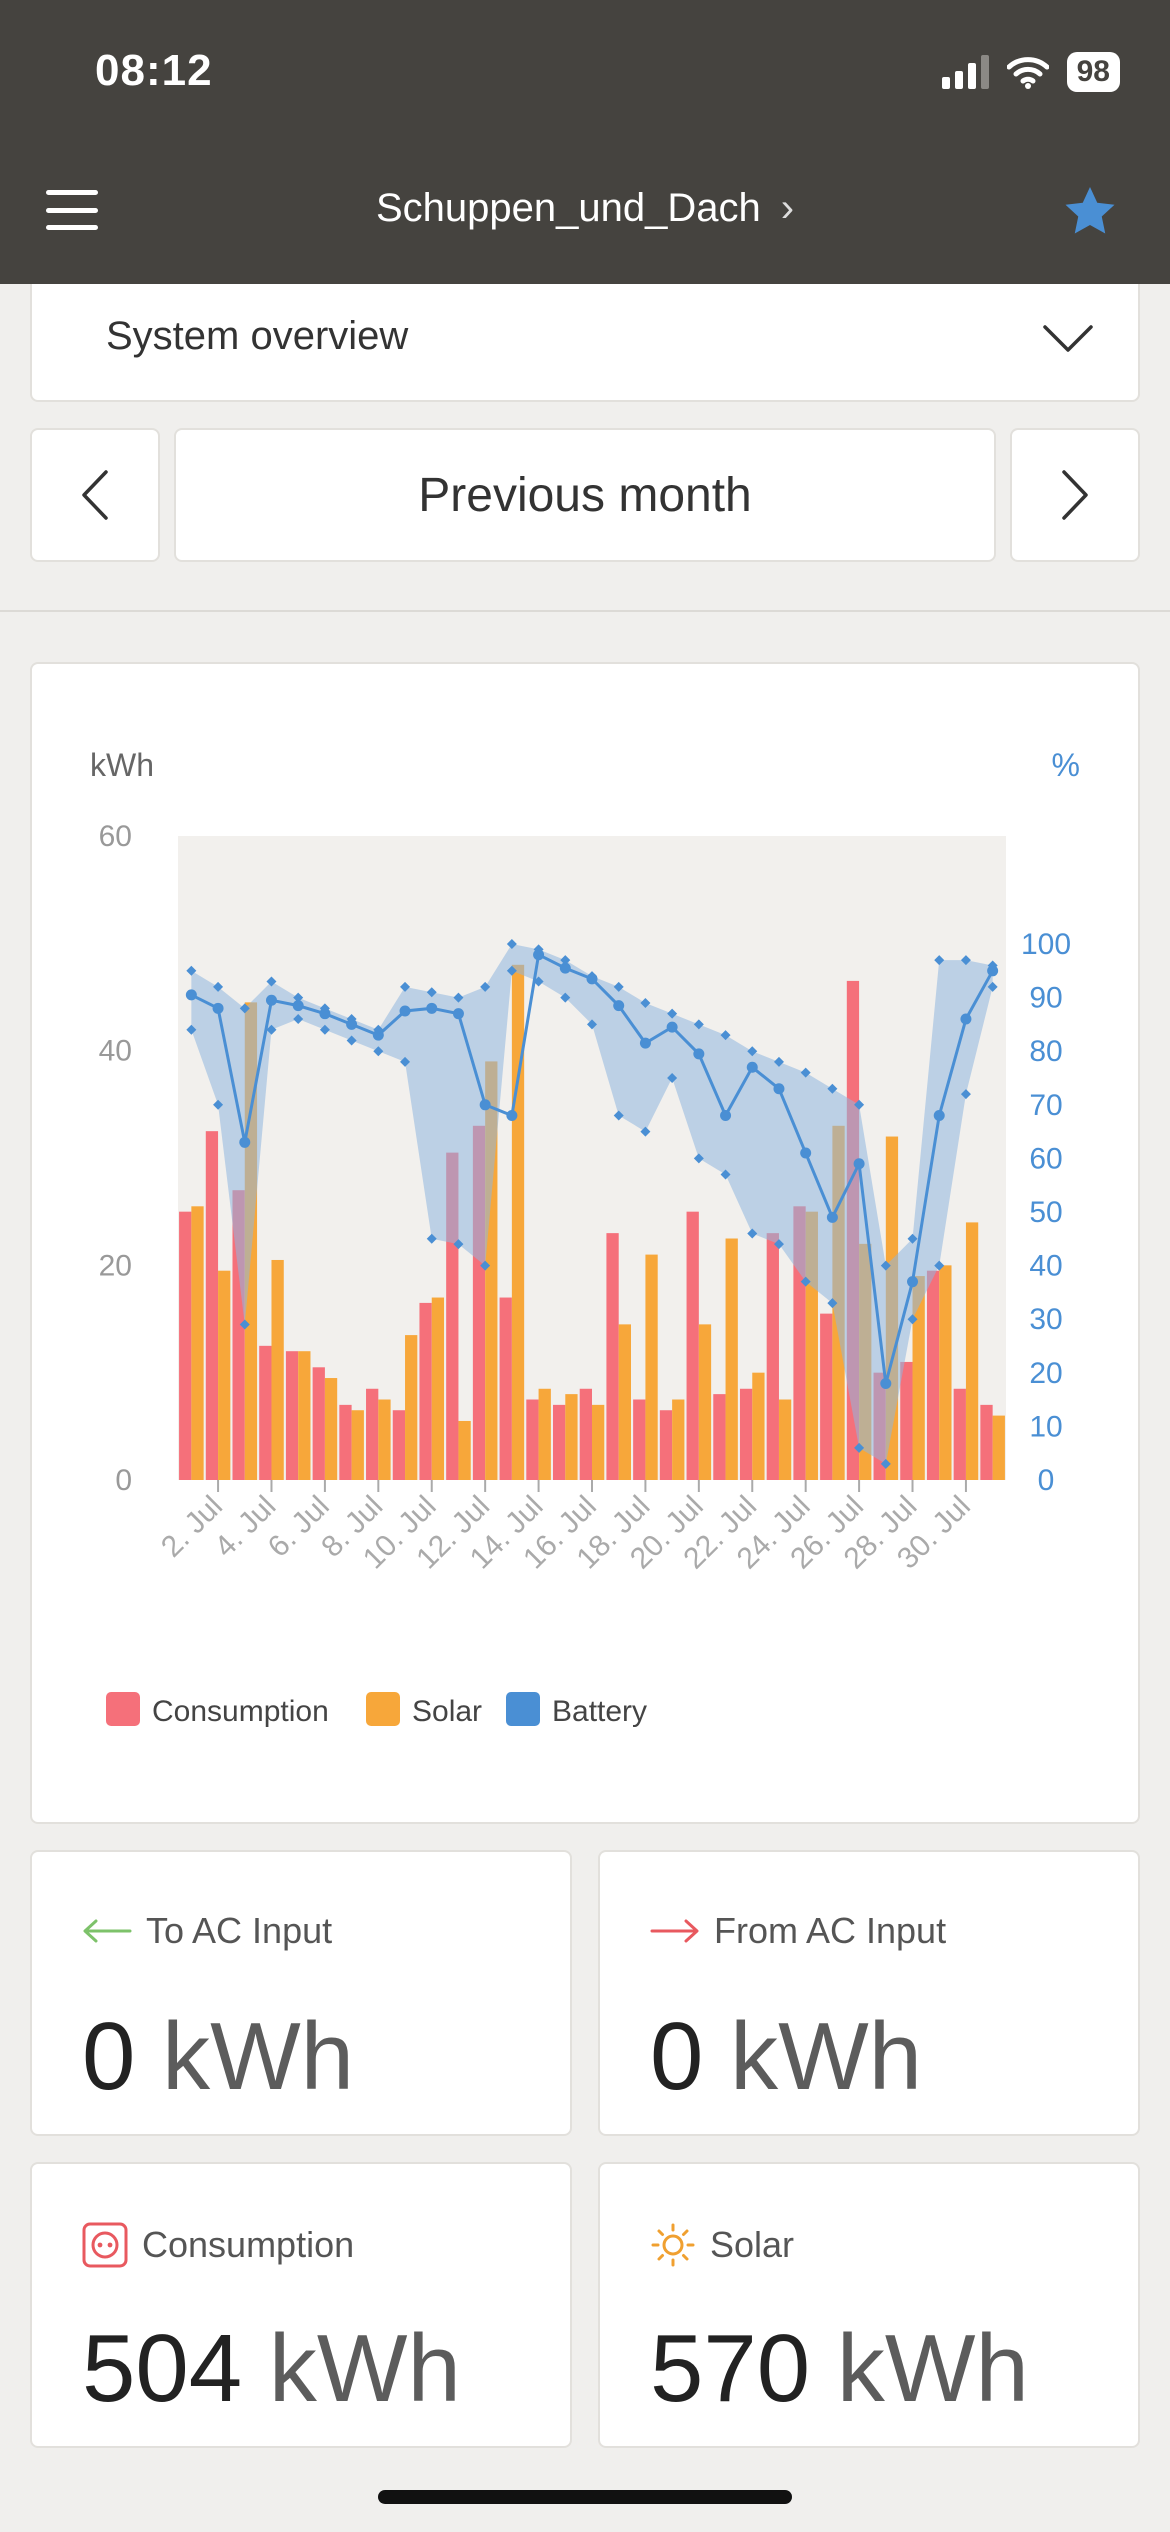 The image size is (1170, 2532). What do you see at coordinates (585, 343) in the screenshot?
I see `view-selector-dropdown: System overview` at bounding box center [585, 343].